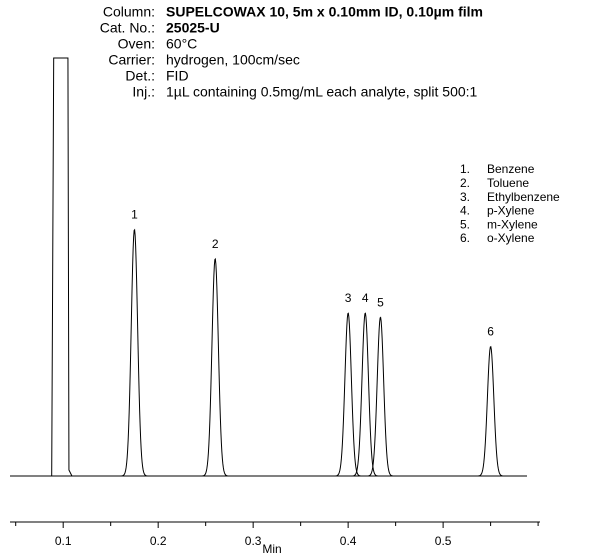 The height and width of the screenshot is (557, 606). Describe the element at coordinates (380, 302) in the screenshot. I see `peak-label: 5` at that location.